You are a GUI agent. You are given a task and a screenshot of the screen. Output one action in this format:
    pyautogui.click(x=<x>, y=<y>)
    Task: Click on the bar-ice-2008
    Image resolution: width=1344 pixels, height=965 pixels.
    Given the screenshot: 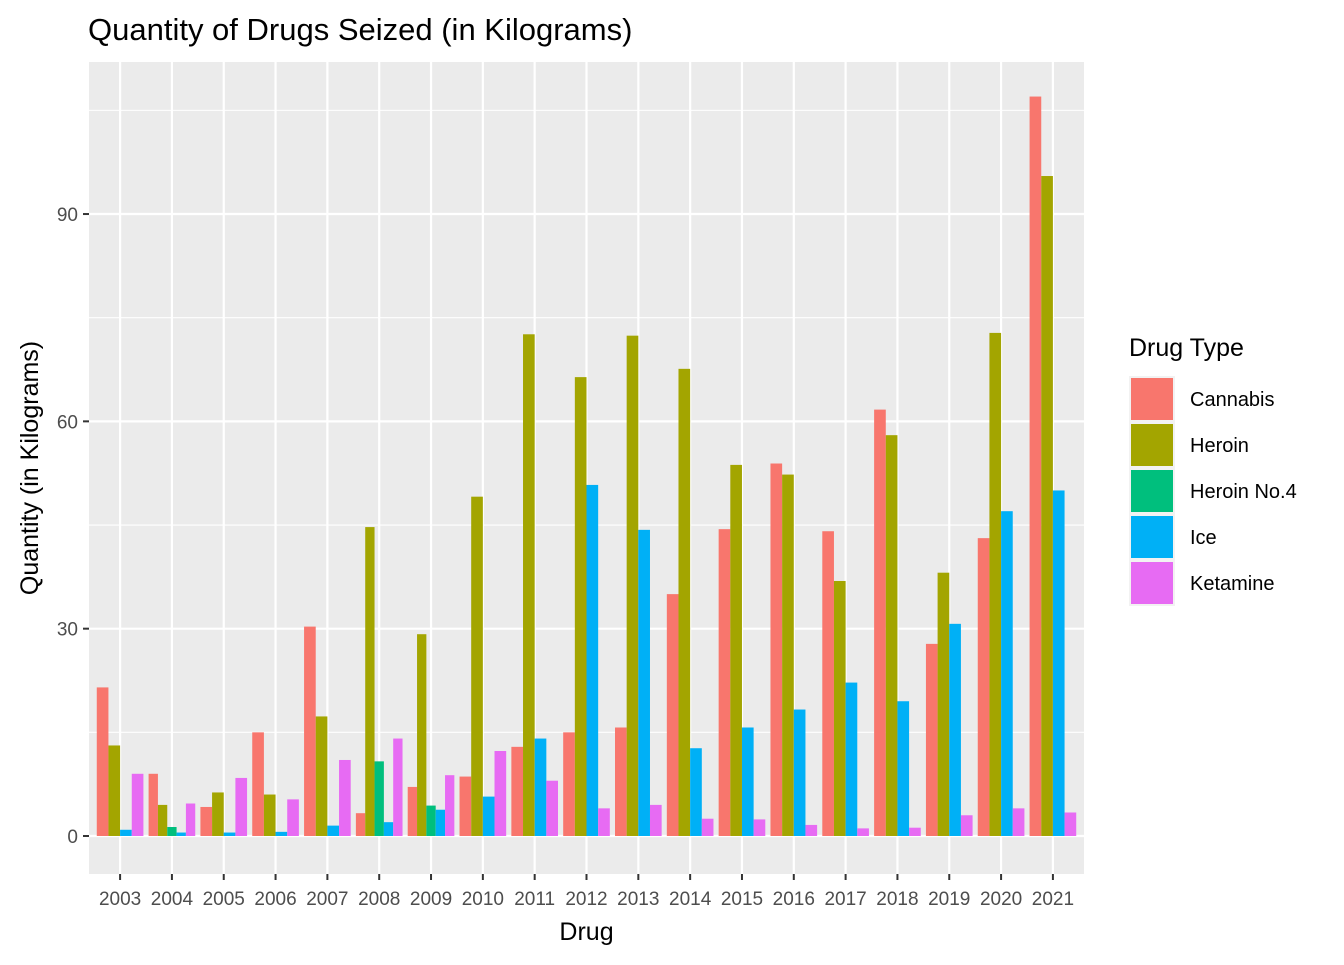 What is the action you would take?
    pyautogui.click(x=388, y=829)
    